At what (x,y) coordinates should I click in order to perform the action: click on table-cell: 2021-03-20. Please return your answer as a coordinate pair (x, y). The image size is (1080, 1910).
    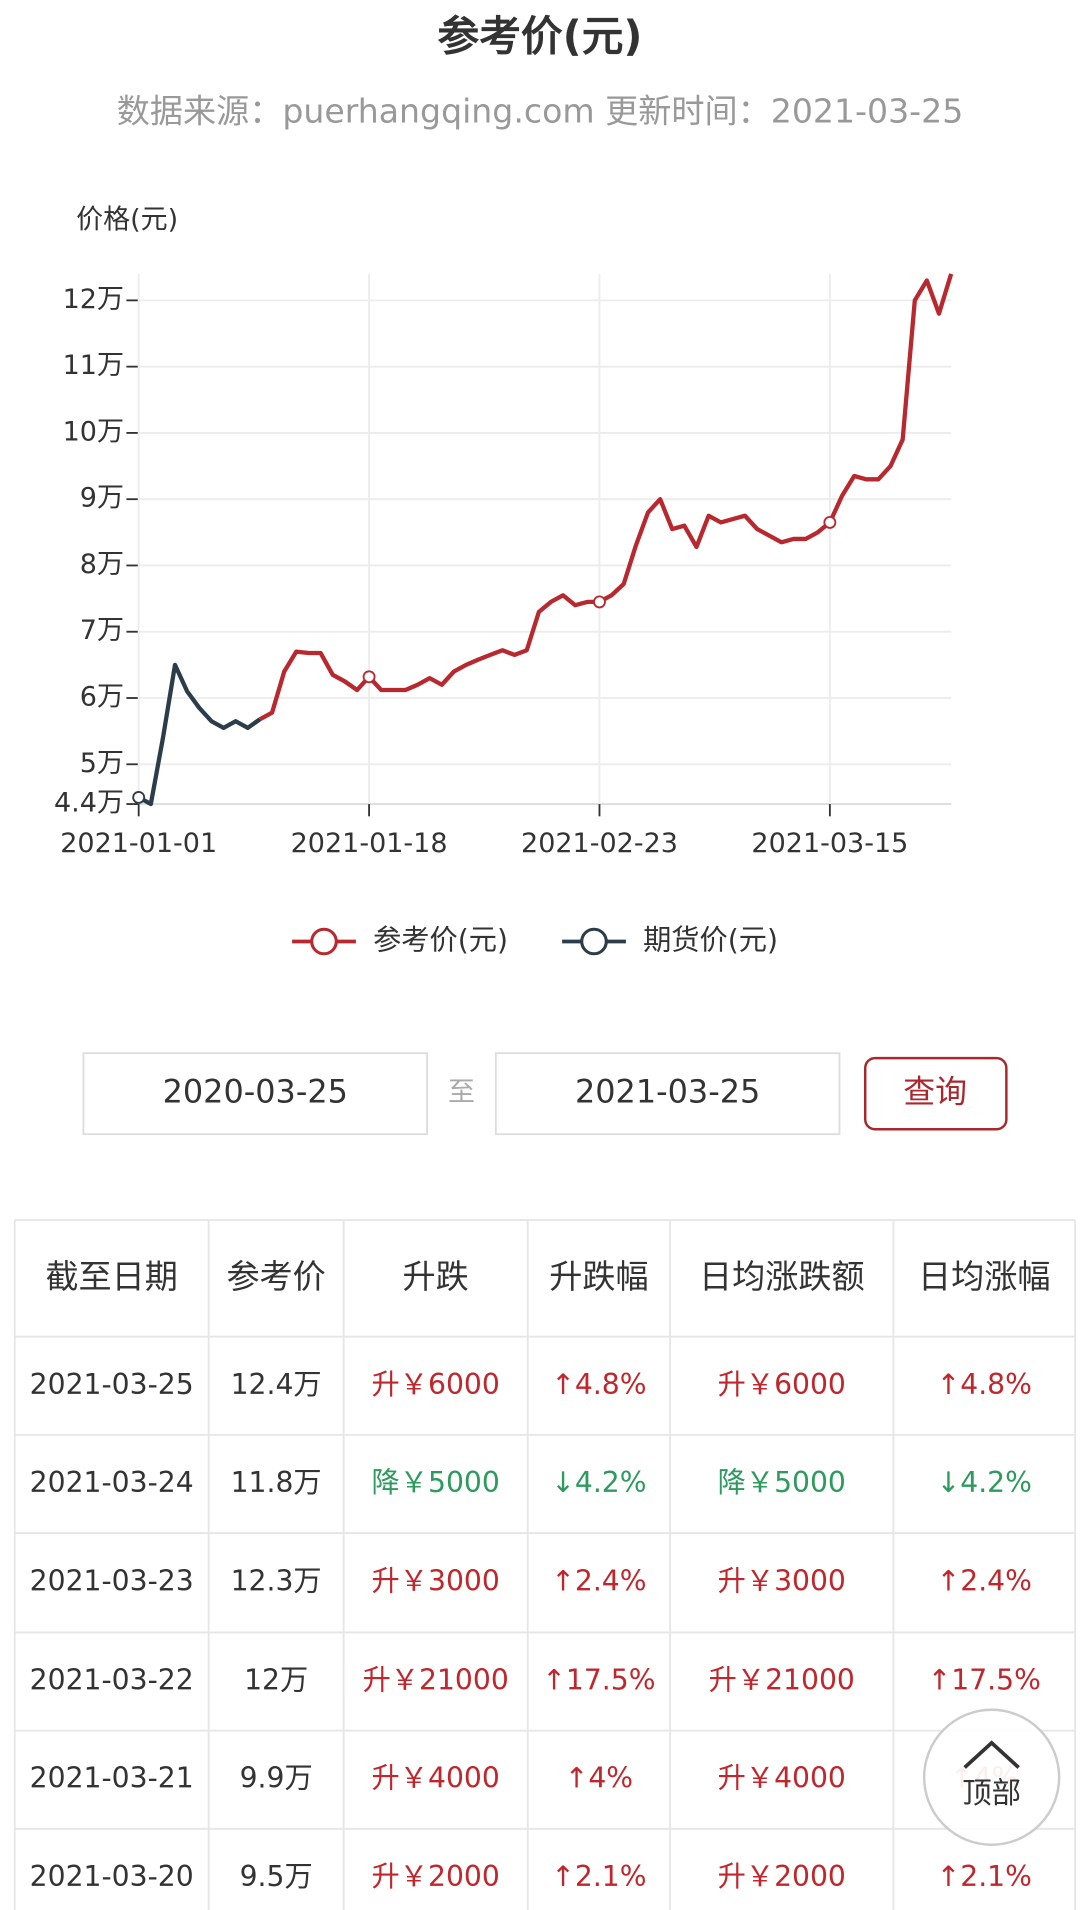
    Looking at the image, I should click on (112, 1876).